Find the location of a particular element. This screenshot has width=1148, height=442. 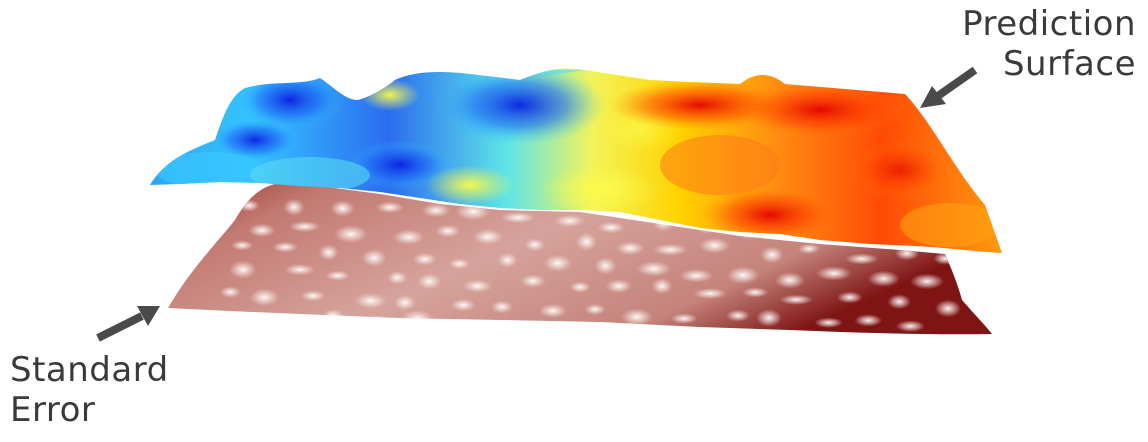

prediction-label-line-2: Surface is located at coordinates (1069, 64).